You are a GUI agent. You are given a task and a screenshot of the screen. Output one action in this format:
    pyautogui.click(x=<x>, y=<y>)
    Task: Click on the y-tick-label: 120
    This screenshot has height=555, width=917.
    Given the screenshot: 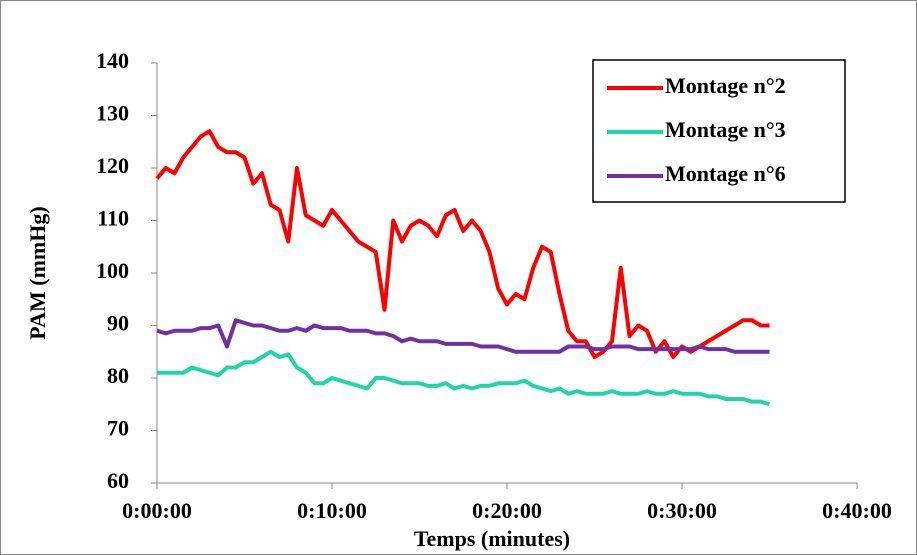 What is the action you would take?
    pyautogui.click(x=112, y=165)
    